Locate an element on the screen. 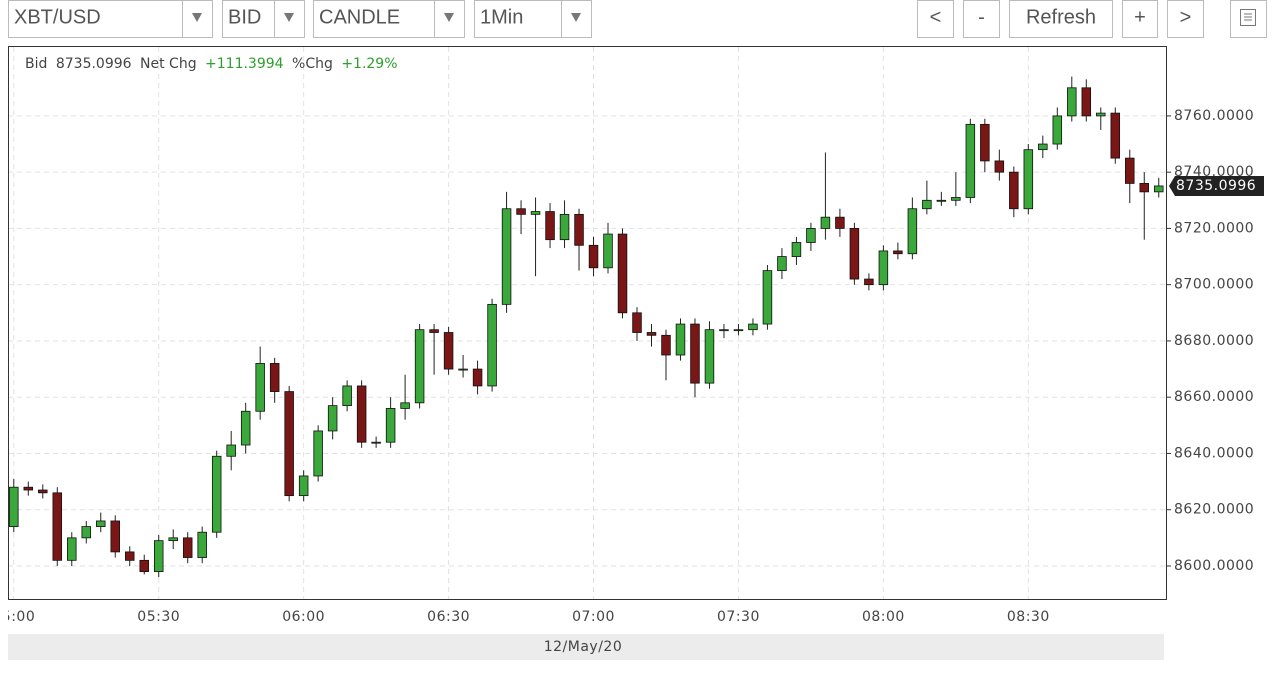 The image size is (1280, 674). pct-chg-label: %Chg is located at coordinates (312, 64).